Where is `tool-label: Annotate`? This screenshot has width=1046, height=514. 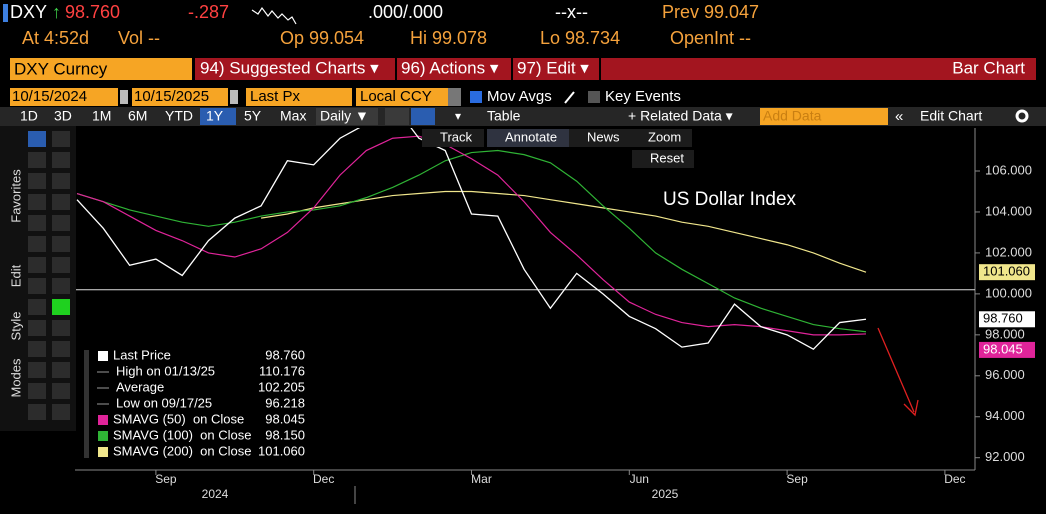
tool-label: Annotate is located at coordinates (531, 136).